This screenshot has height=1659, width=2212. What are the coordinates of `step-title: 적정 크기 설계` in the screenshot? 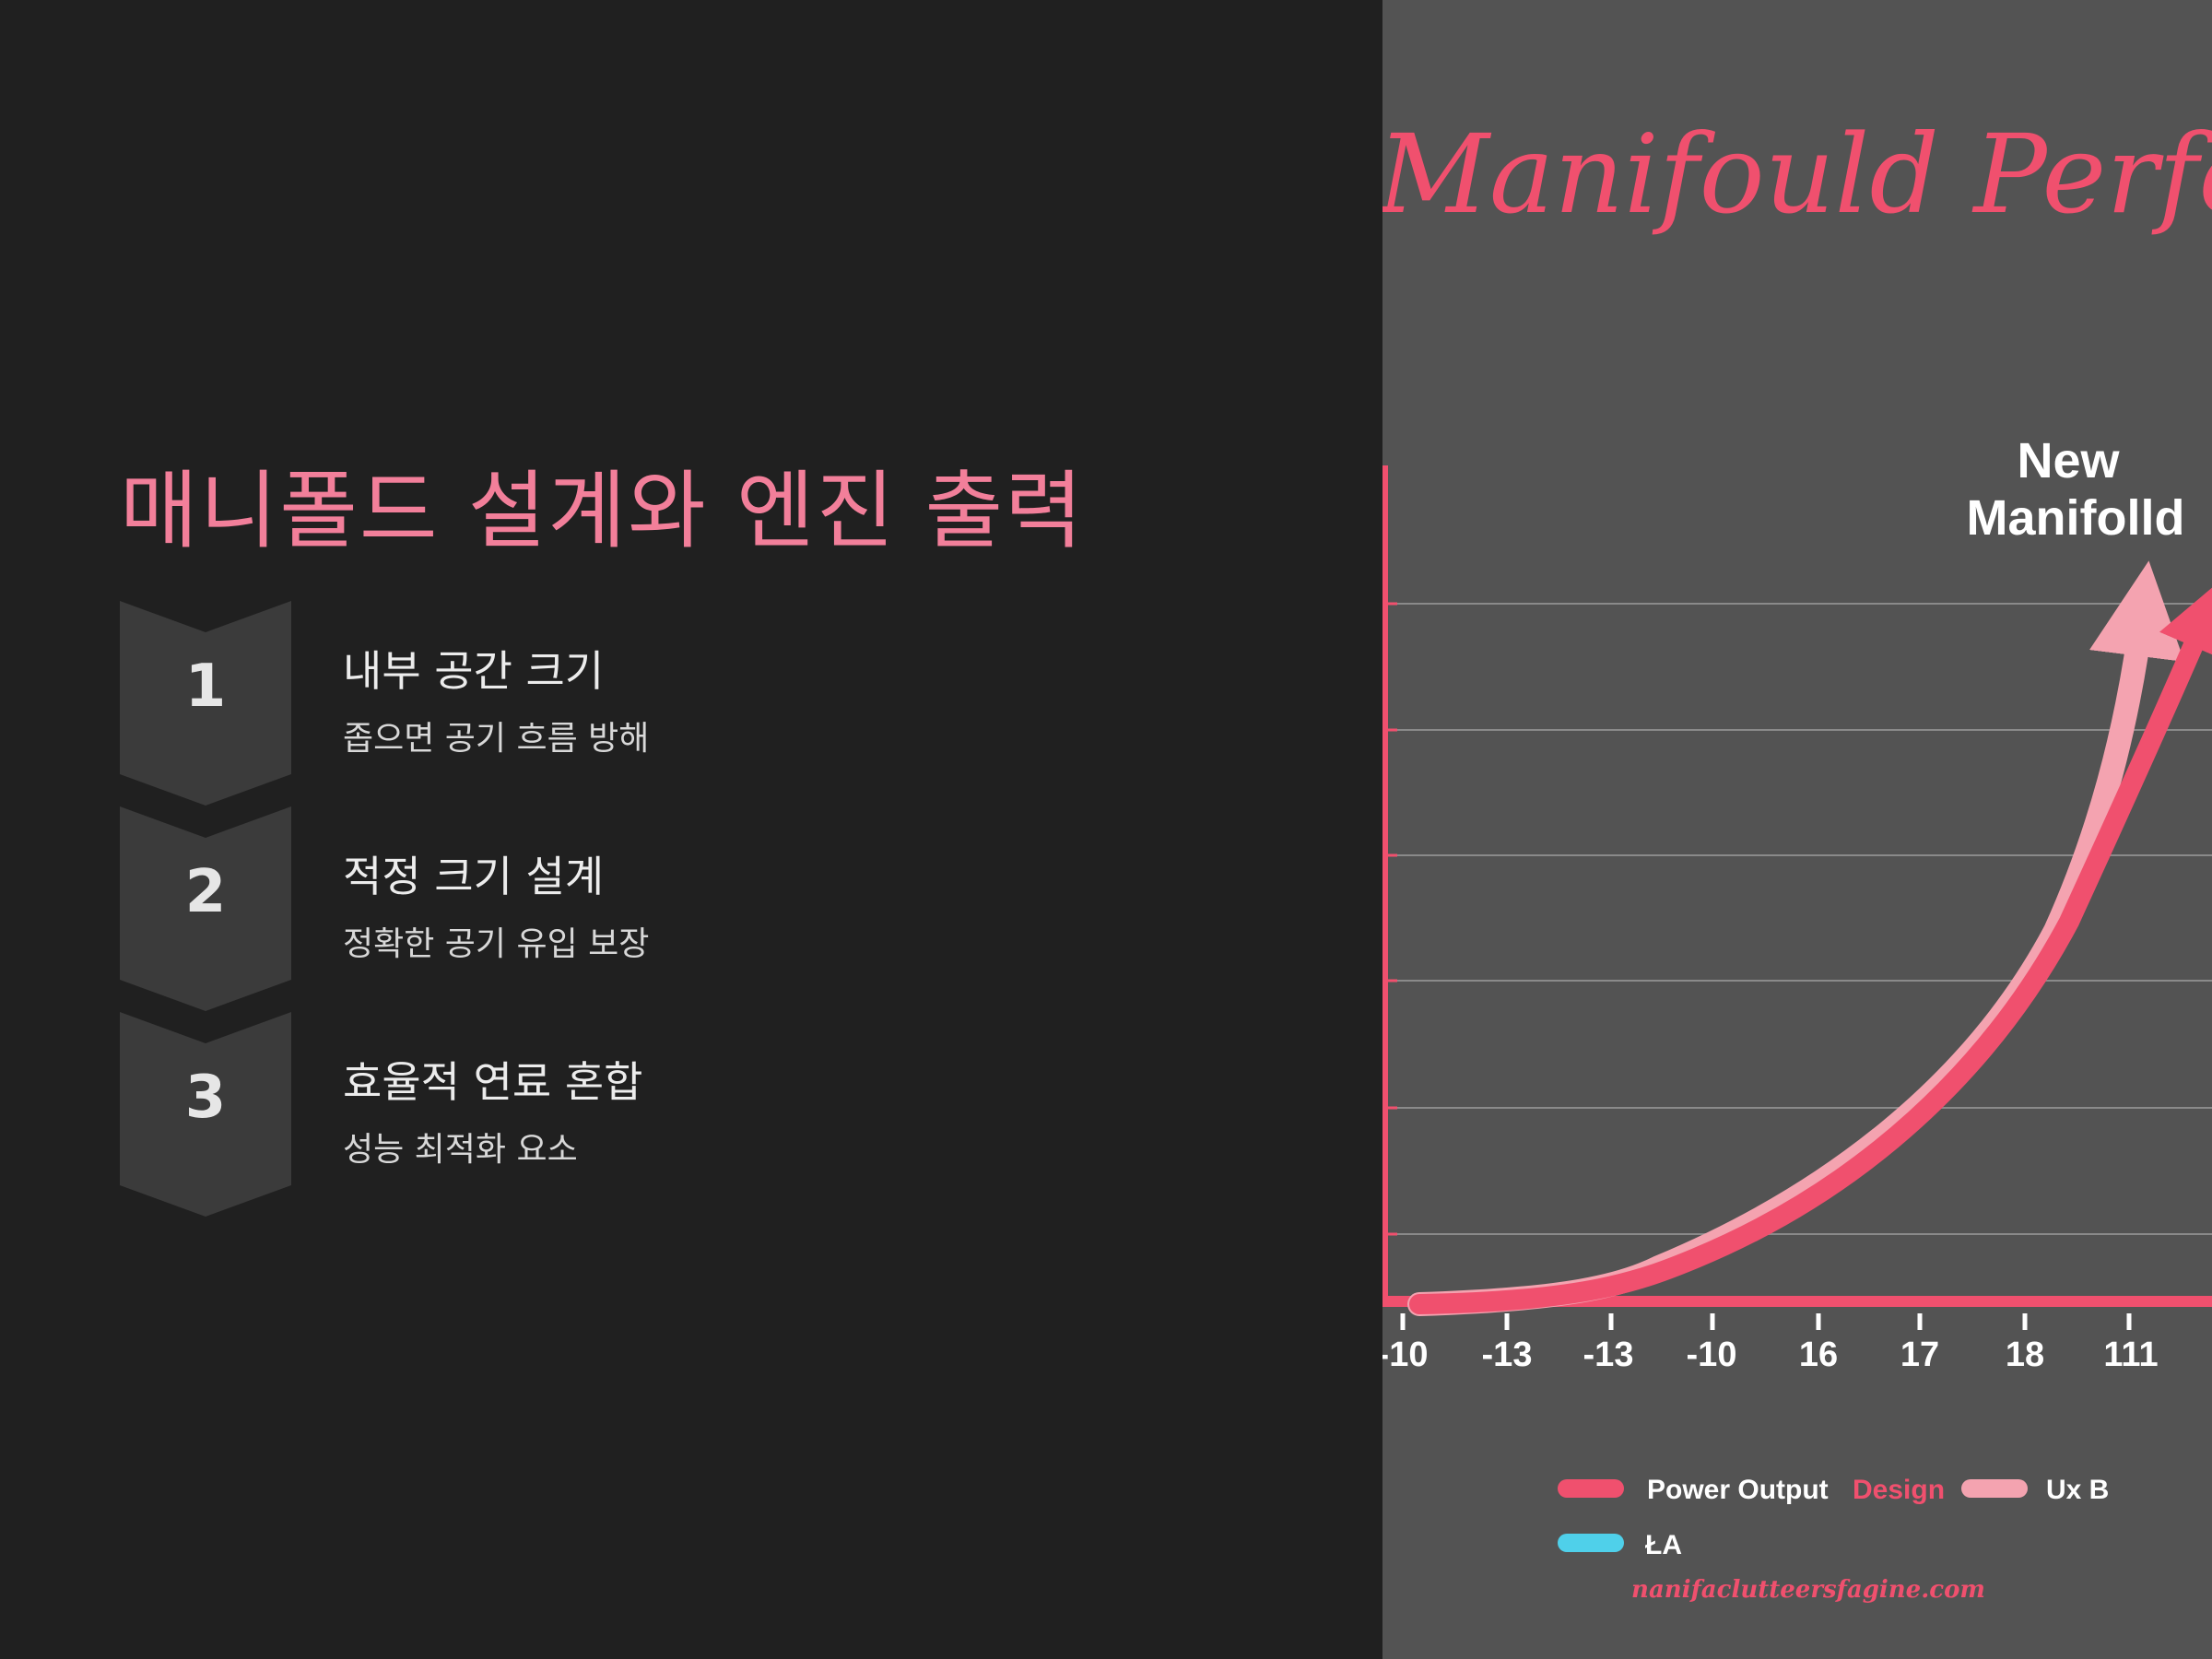 It's located at (474, 876).